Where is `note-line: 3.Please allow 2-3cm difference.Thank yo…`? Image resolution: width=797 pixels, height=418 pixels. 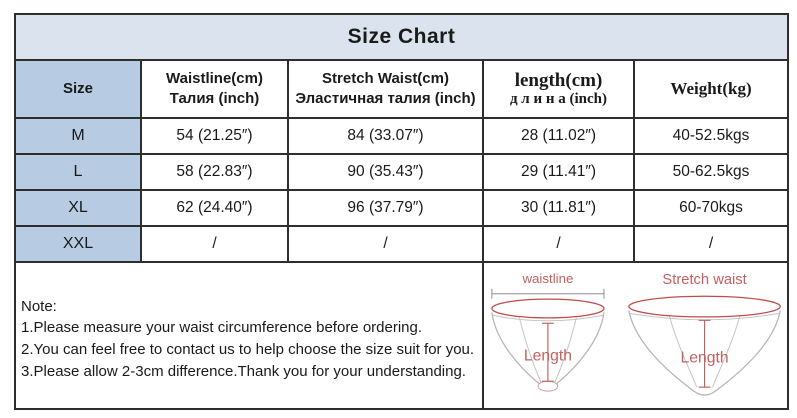 note-line: 3.Please allow 2-3cm difference.Thank yo… is located at coordinates (243, 371).